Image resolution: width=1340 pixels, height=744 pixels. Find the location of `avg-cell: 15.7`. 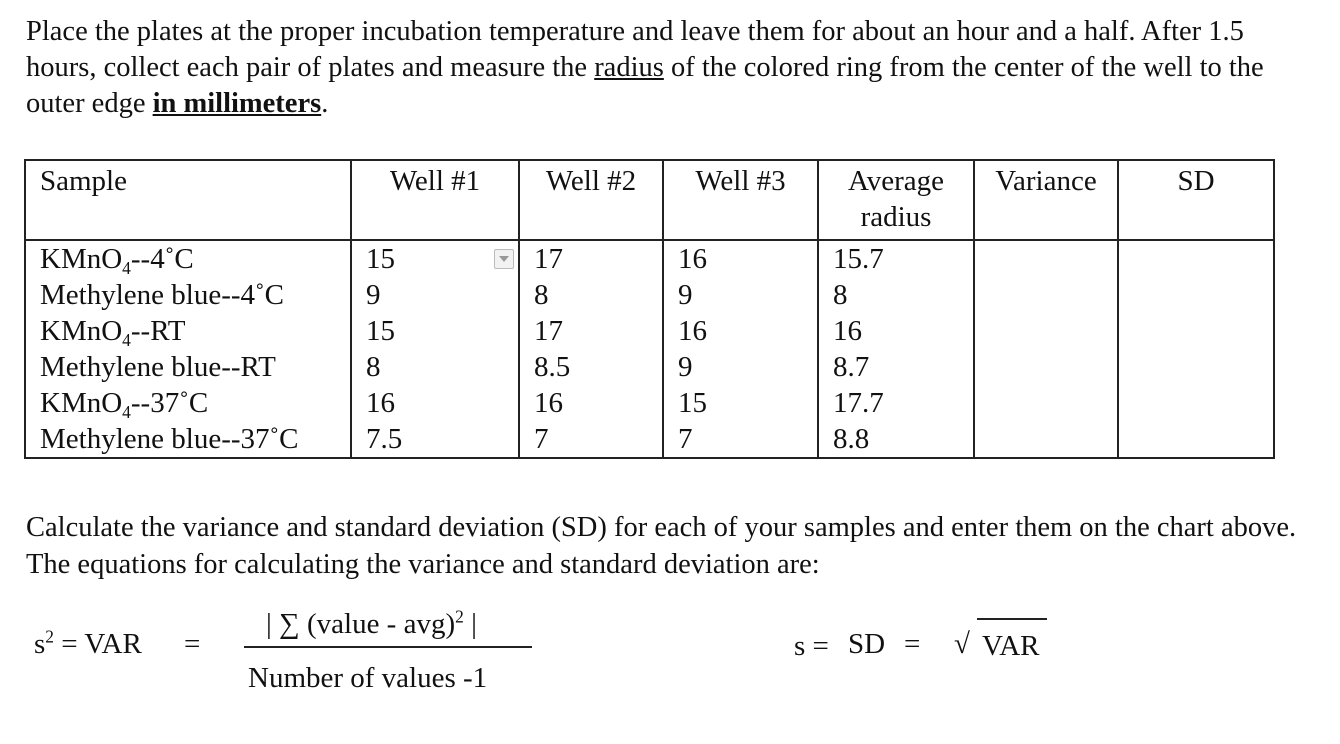

avg-cell: 15.7 is located at coordinates (896, 258).